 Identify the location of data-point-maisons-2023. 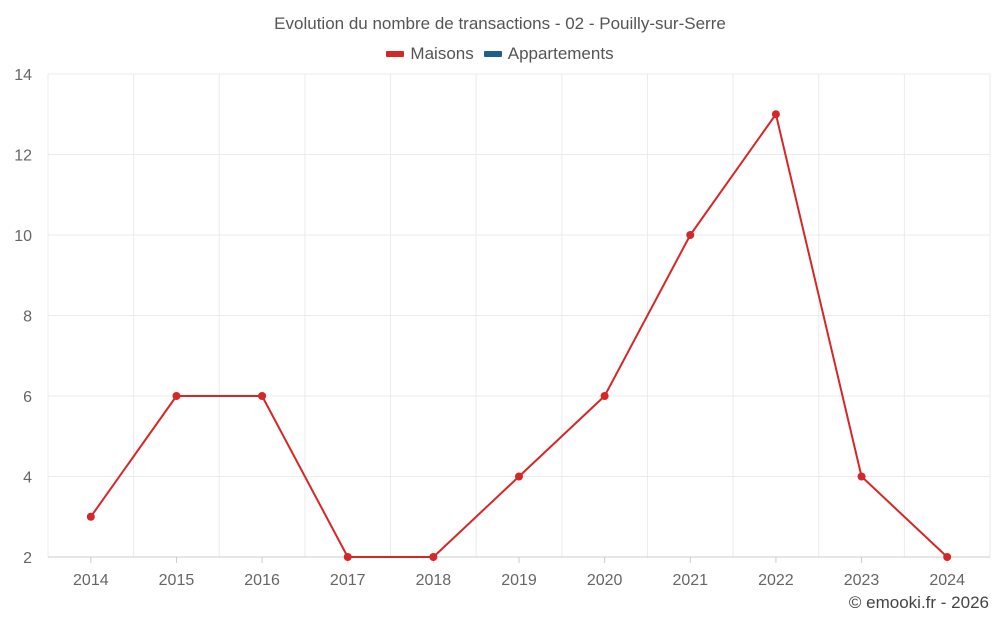
(861, 476).